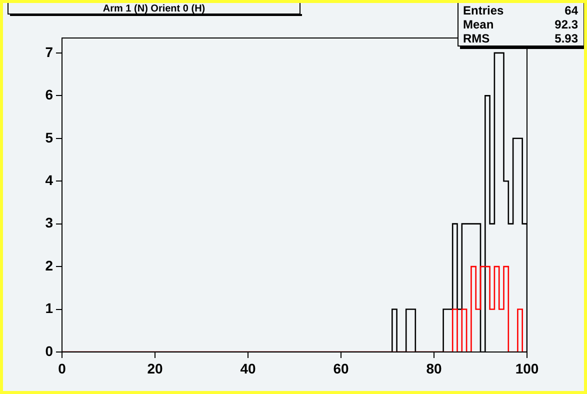  What do you see at coordinates (49, 180) in the screenshot?
I see `y-tick-label: 4` at bounding box center [49, 180].